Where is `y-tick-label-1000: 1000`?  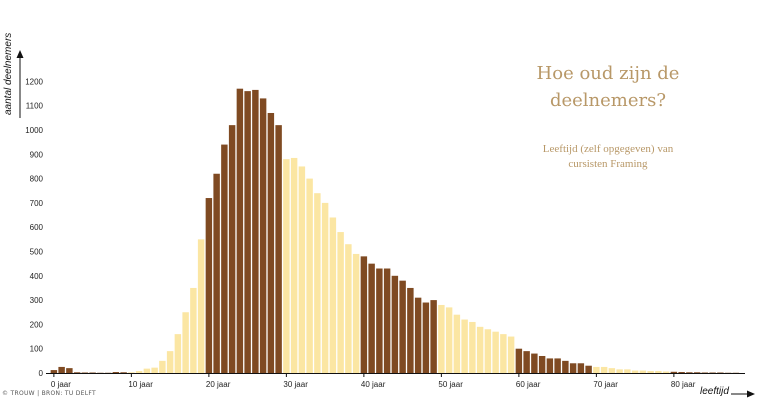
y-tick-label-1000: 1000 is located at coordinates (34, 130).